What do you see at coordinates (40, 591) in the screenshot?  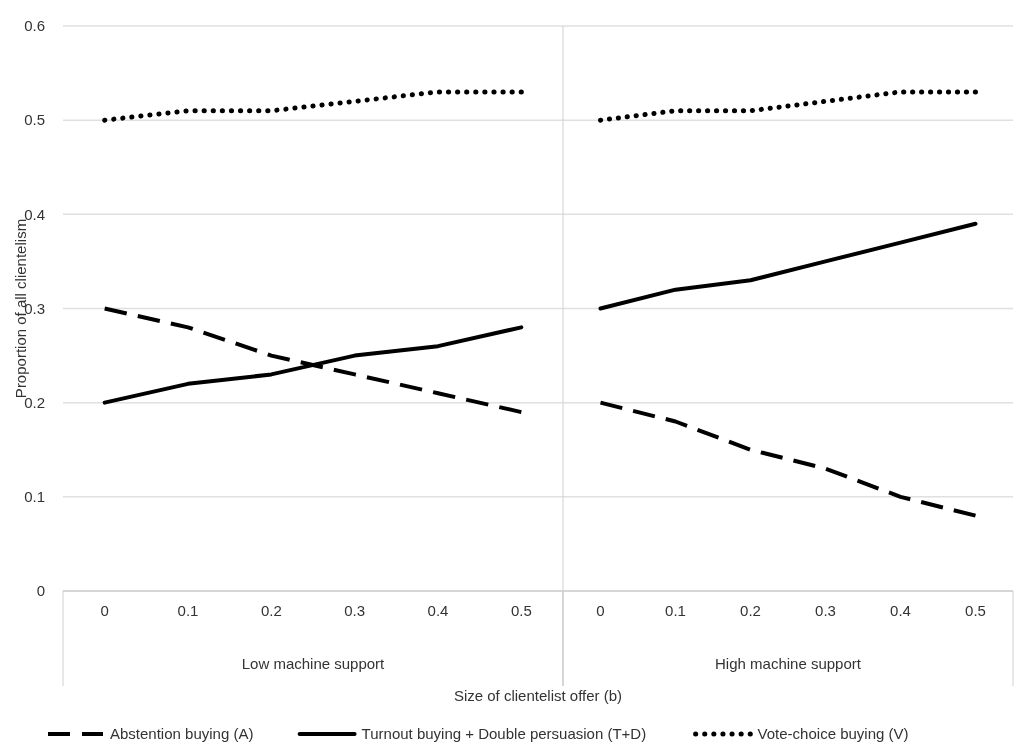 I see `y-tick-label: 0` at bounding box center [40, 591].